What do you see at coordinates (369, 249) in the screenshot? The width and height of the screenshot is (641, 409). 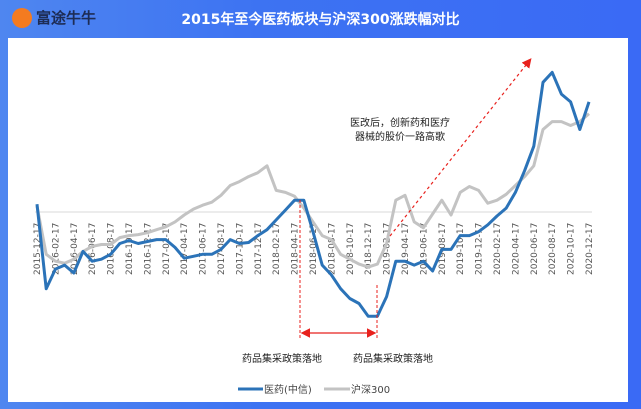 I see `x-tick-label: 2018-12-17` at bounding box center [369, 249].